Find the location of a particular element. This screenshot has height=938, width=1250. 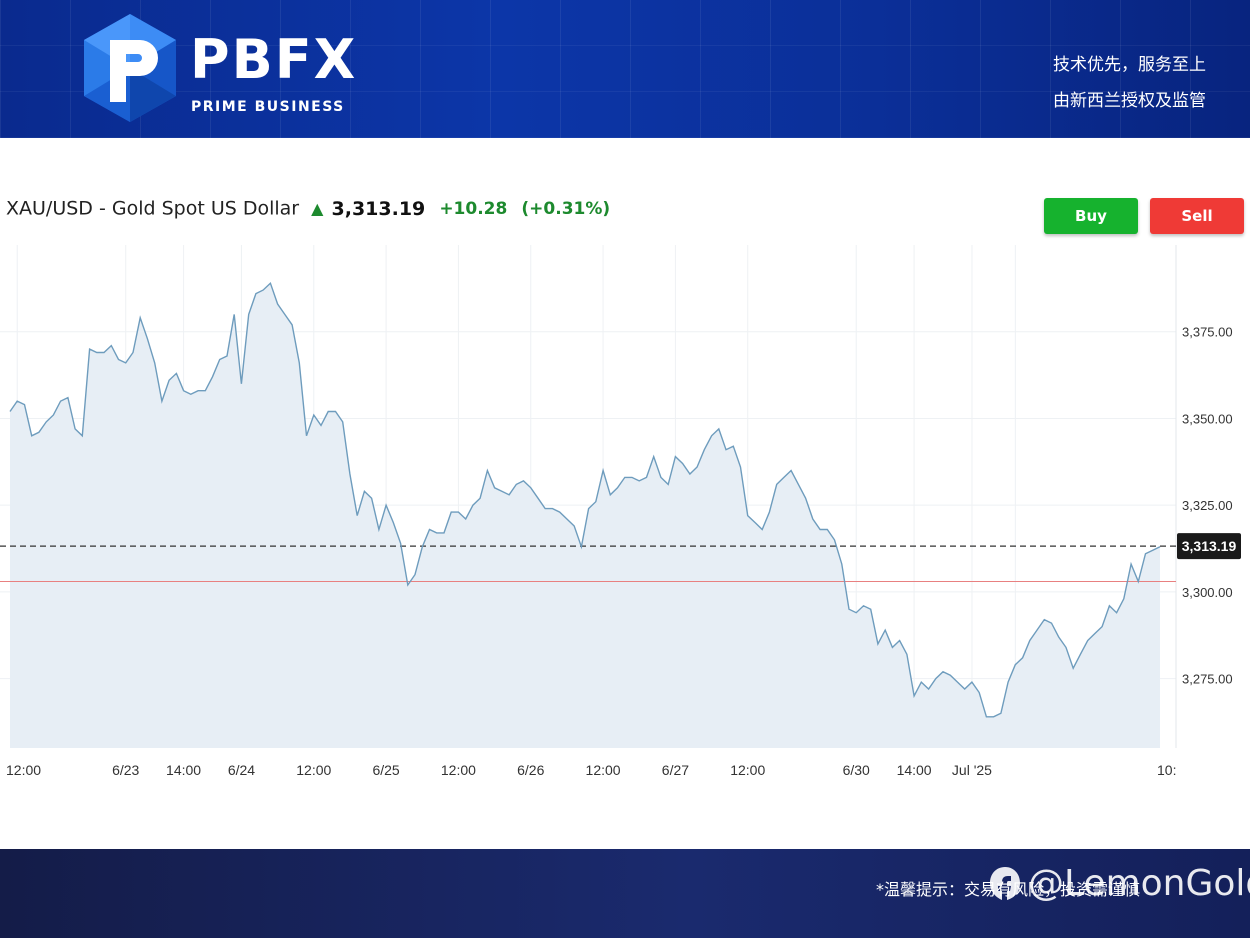

tagline-service: 技术优先，服务至上 is located at coordinates (1129, 65).